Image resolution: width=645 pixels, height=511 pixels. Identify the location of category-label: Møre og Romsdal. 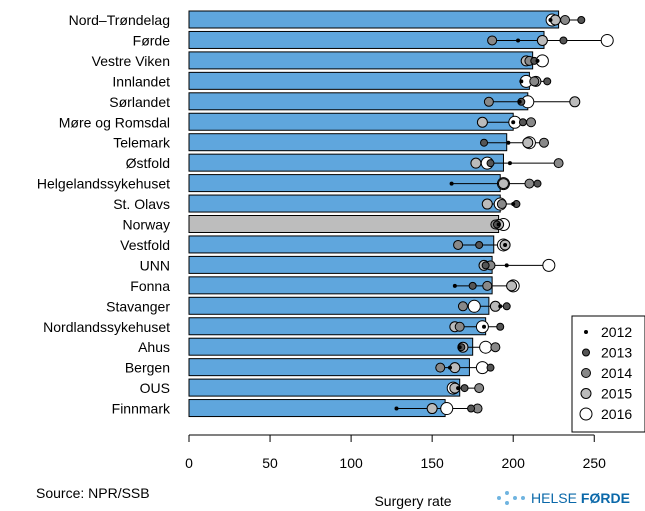
(114, 122).